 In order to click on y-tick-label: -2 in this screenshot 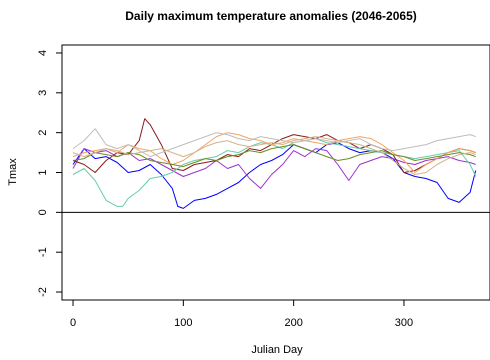, I will do `click(43, 292)`.